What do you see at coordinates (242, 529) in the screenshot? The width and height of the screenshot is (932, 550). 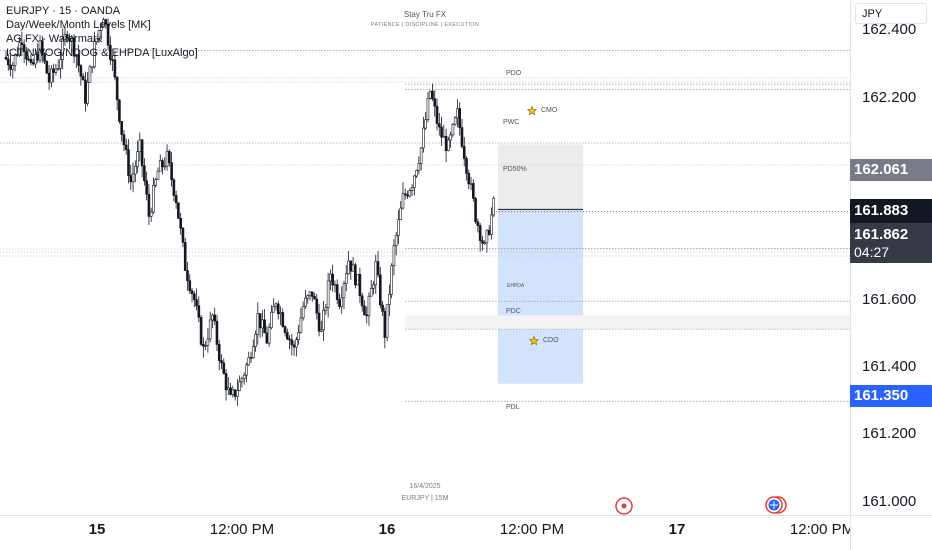 I see `time-tick-label: 12:00 PM` at bounding box center [242, 529].